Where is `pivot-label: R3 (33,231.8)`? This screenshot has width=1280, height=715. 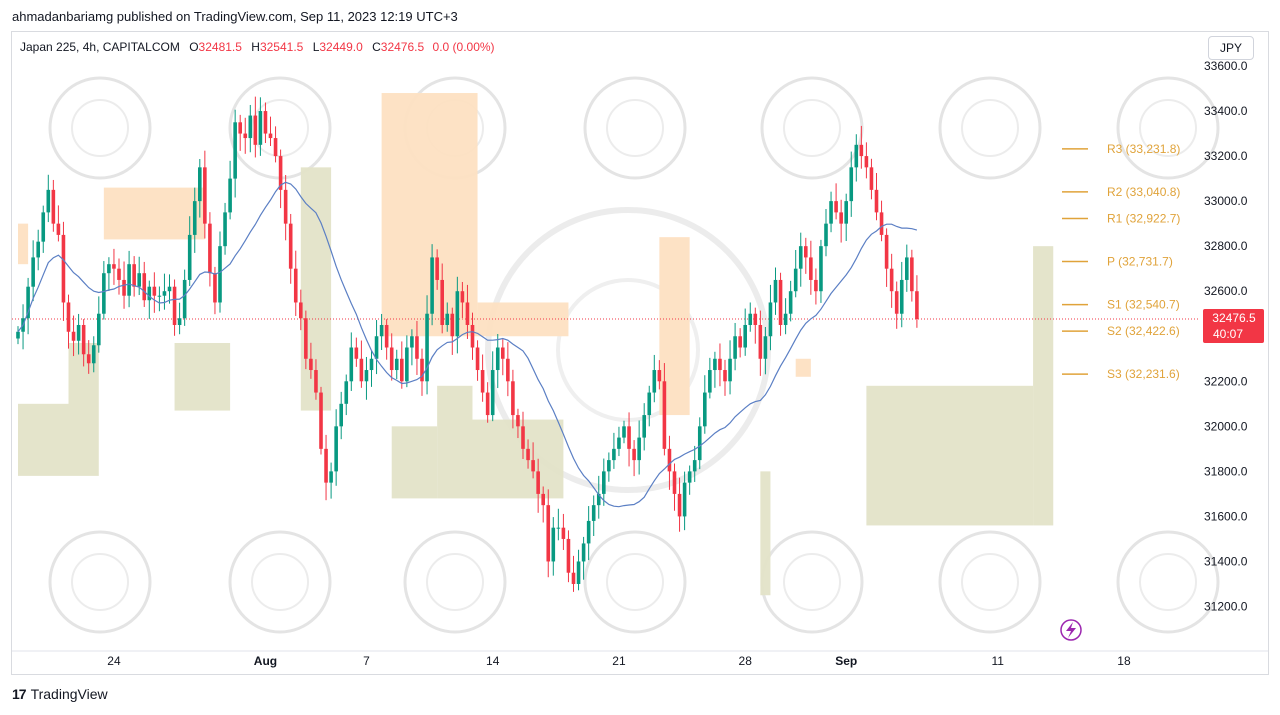 pivot-label: R3 (33,231.8) is located at coordinates (1143, 149).